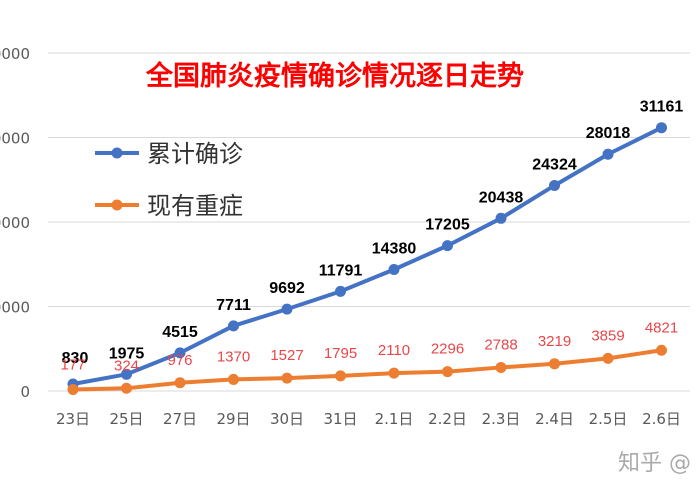 Image resolution: width=700 pixels, height=500 pixels. I want to click on x-tick-label: 2.5日, so click(608, 419).